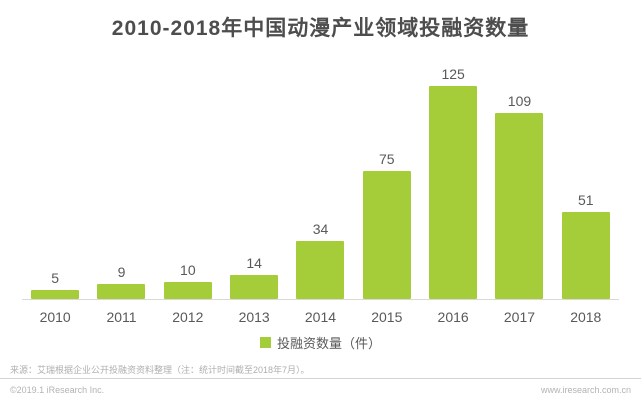 This screenshot has height=402, width=641. I want to click on bar-column-2011: 9, so click(121, 180).